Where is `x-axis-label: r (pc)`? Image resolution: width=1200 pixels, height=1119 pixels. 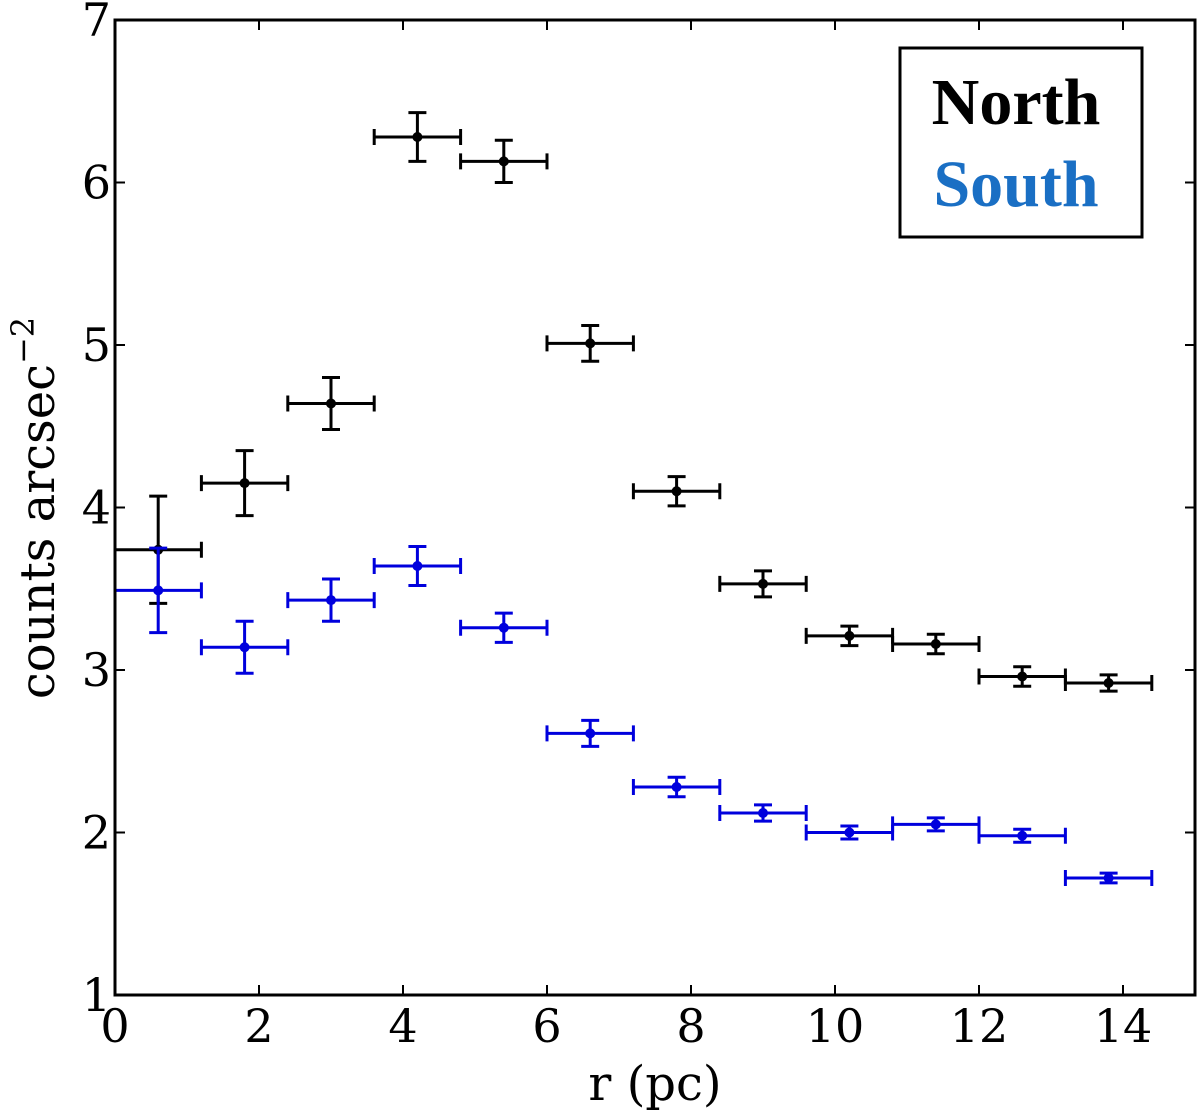 x-axis-label: r (pc) is located at coordinates (654, 1084).